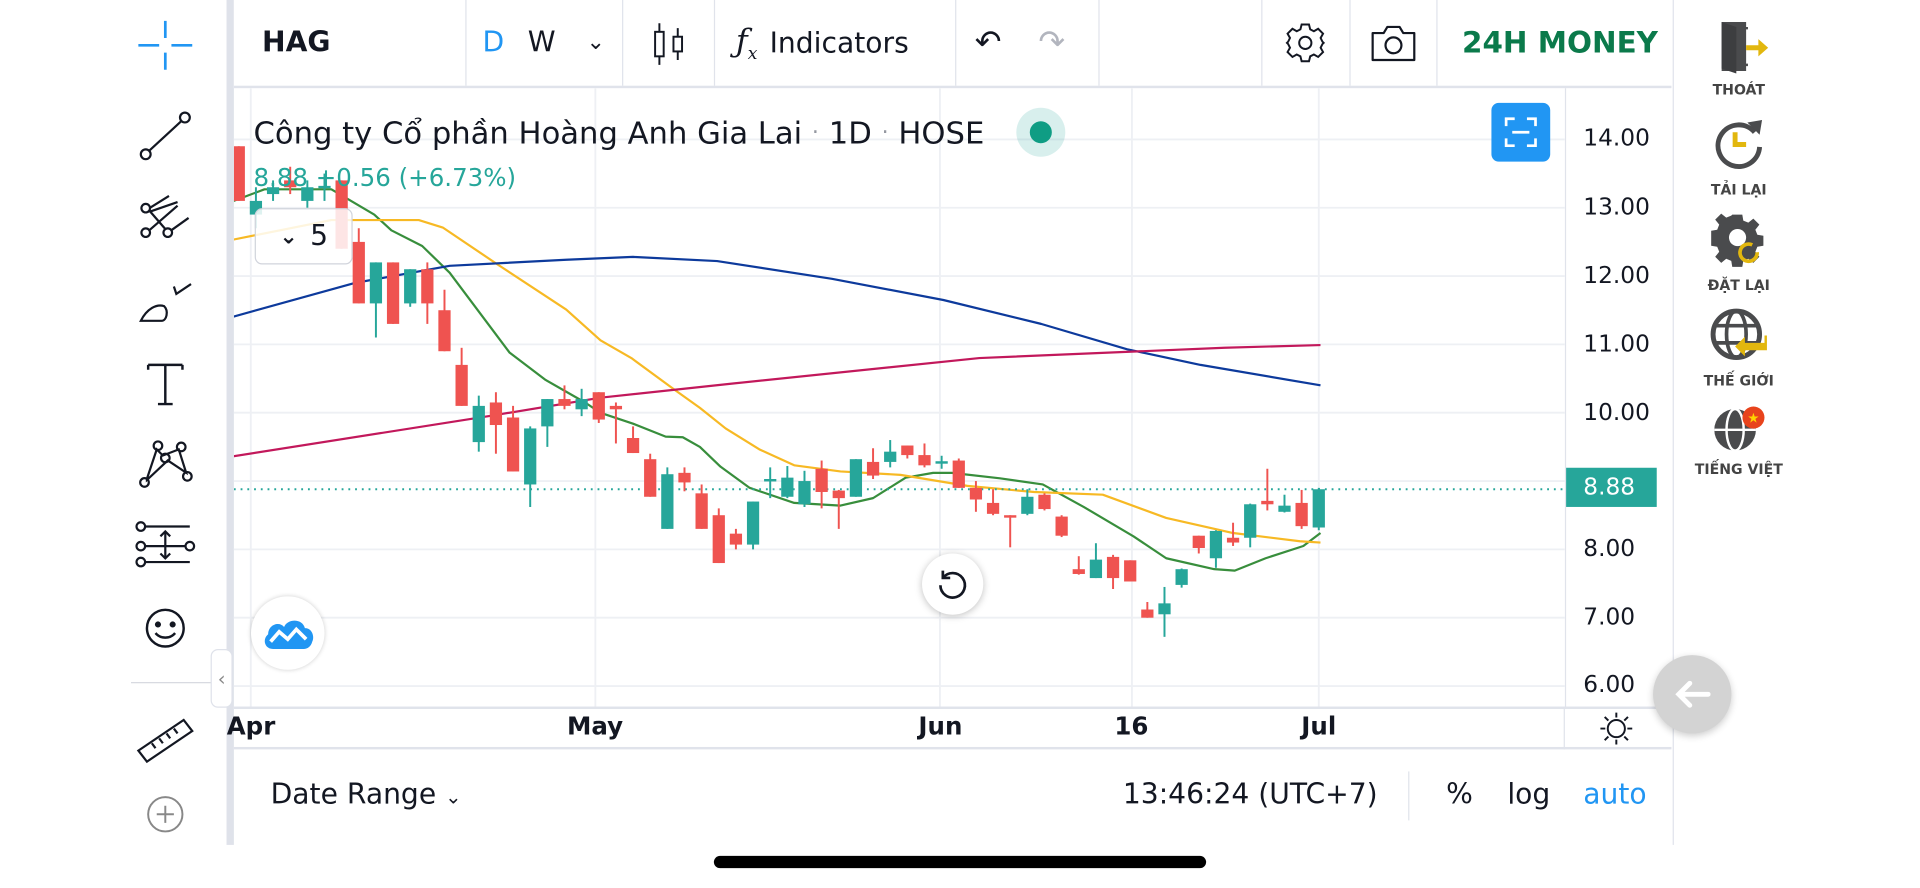 The image size is (1920, 888). Describe the element at coordinates (1738, 285) in the screenshot. I see `reset-settings-label: ĐẶT LẠI` at that location.